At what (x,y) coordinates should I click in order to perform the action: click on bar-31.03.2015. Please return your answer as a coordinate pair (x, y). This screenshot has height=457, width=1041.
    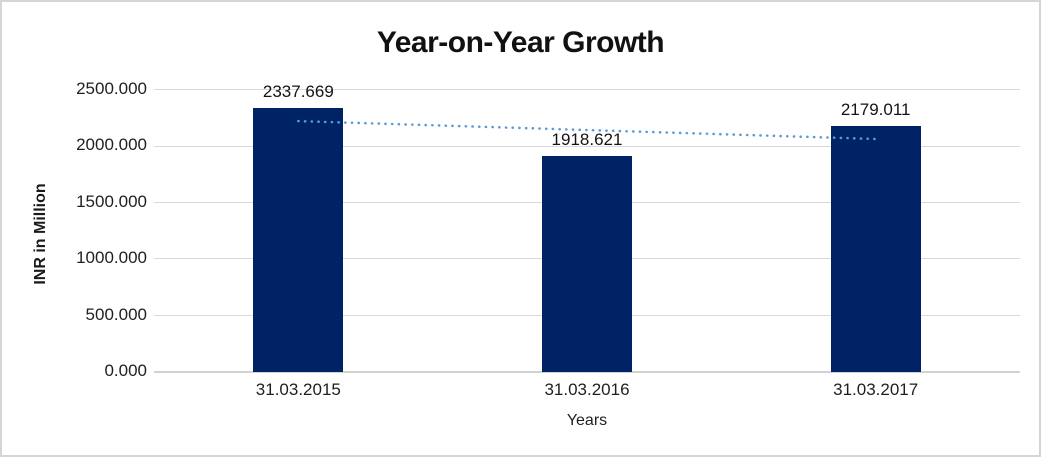
    Looking at the image, I should click on (298, 240).